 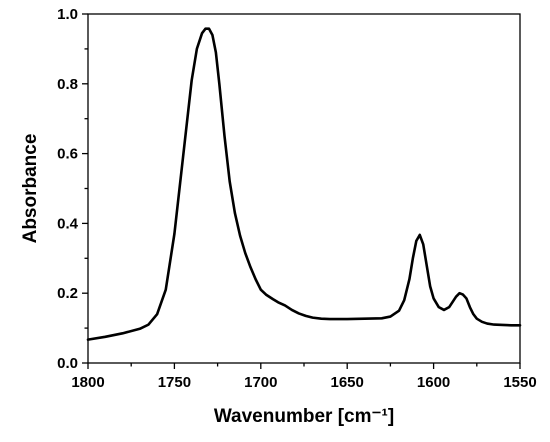 I want to click on y-tick-label: 0.4, so click(x=68, y=223).